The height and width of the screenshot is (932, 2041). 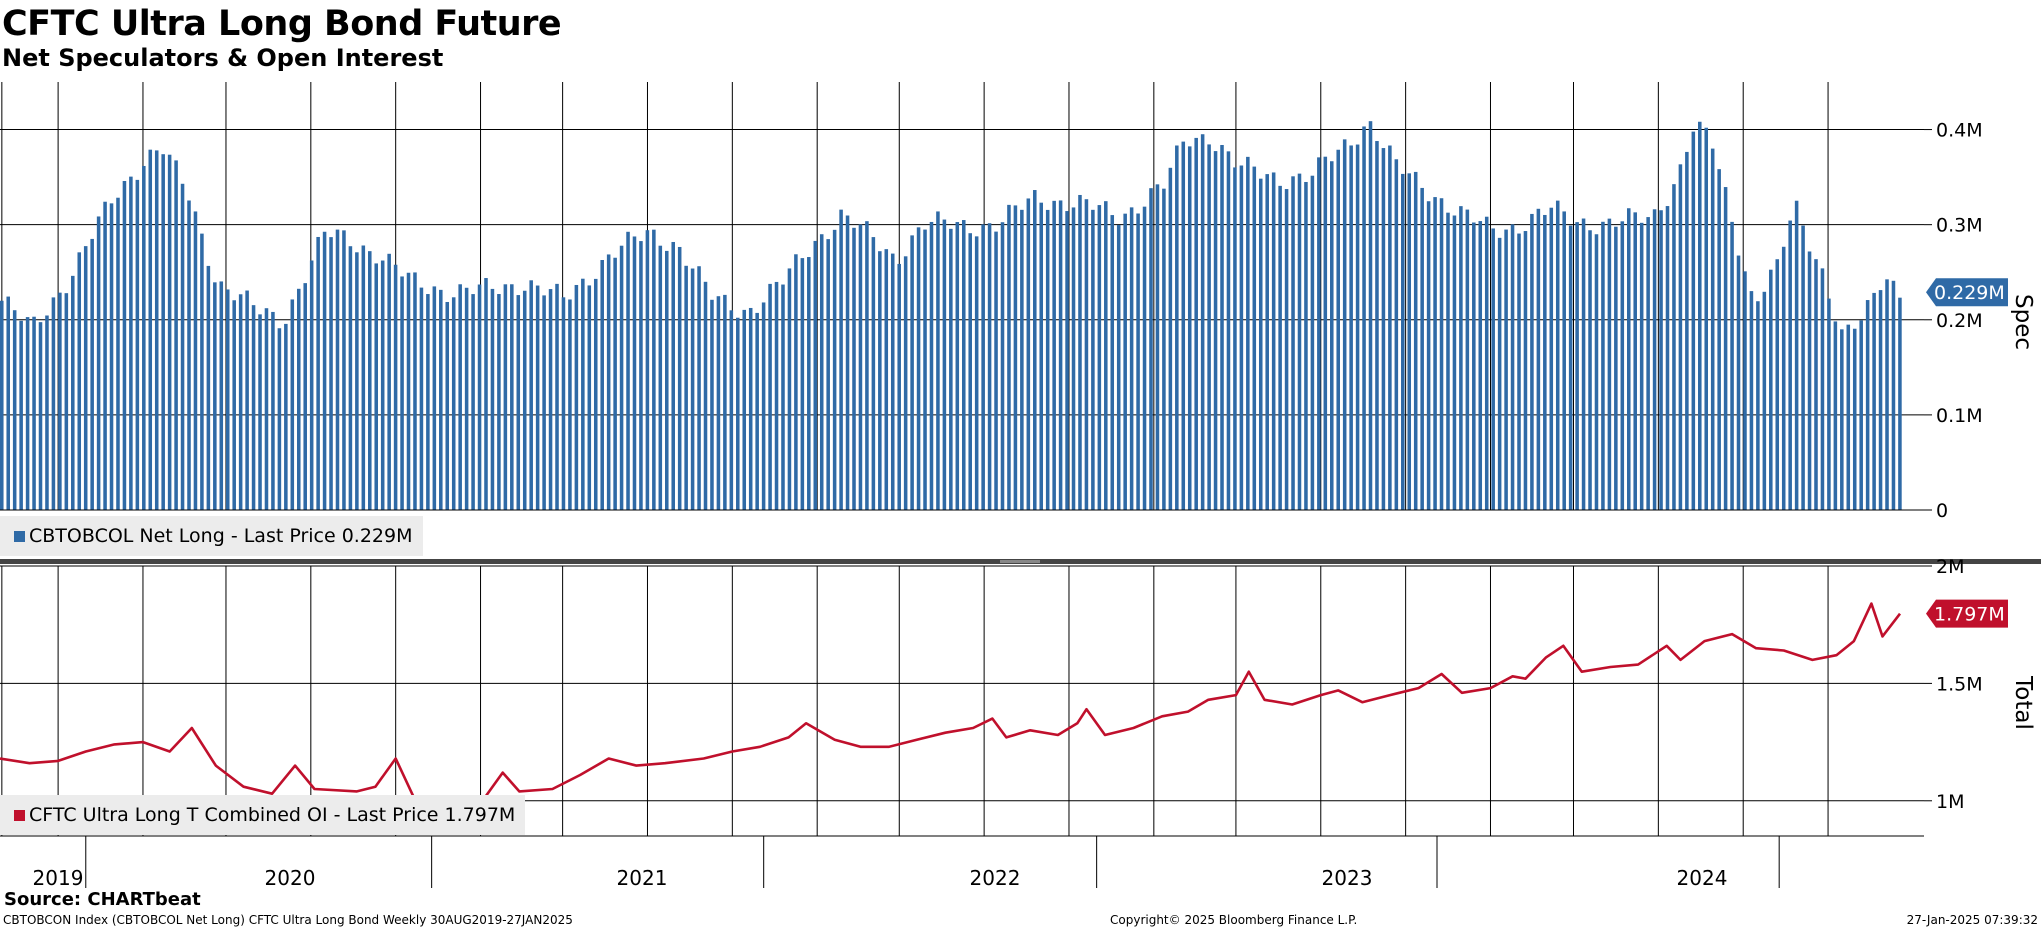 What do you see at coordinates (1972, 920) in the screenshot?
I see `footer-timestamp: 27-Jan-2025 07:39:32` at bounding box center [1972, 920].